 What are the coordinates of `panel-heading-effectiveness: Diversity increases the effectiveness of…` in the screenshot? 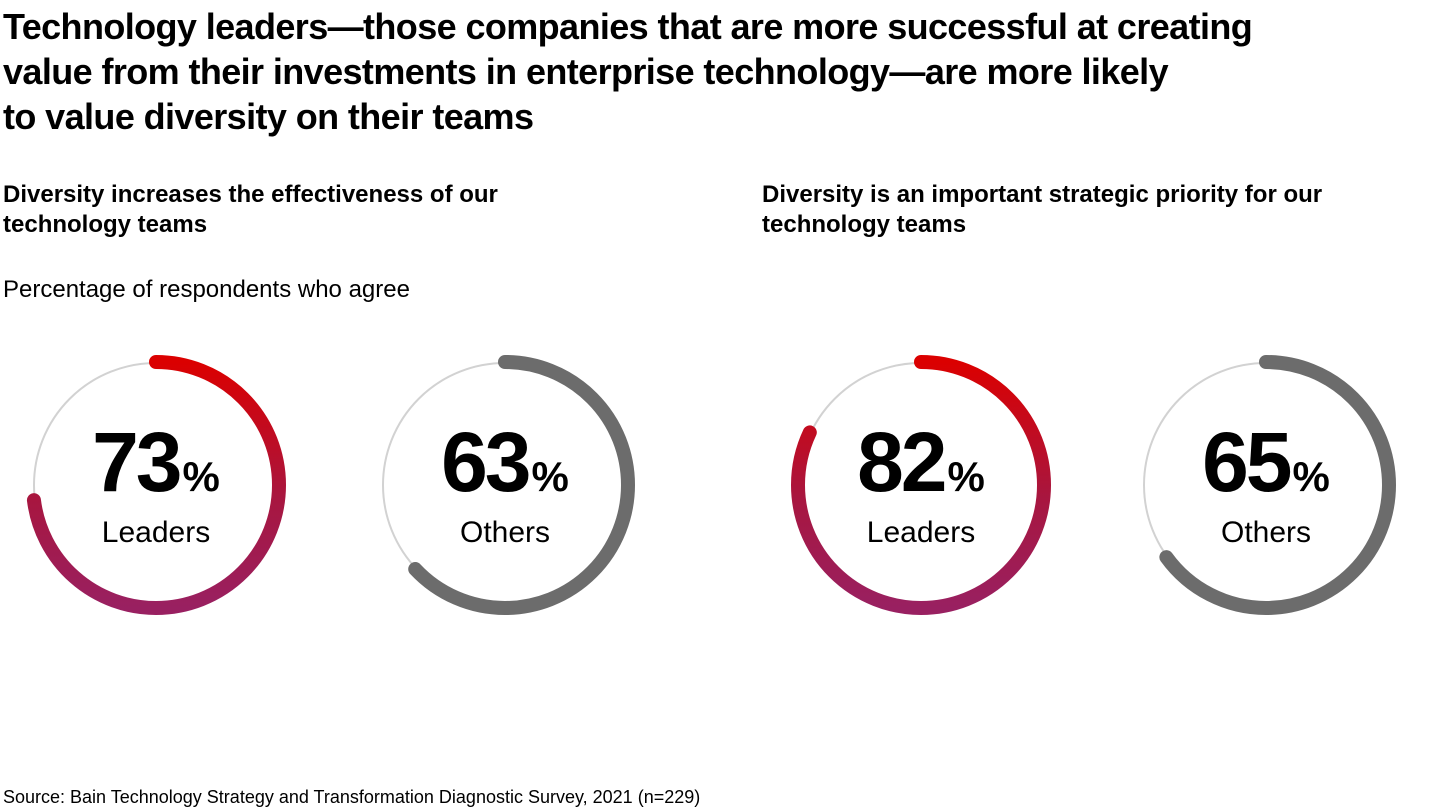 It's located at (250, 209).